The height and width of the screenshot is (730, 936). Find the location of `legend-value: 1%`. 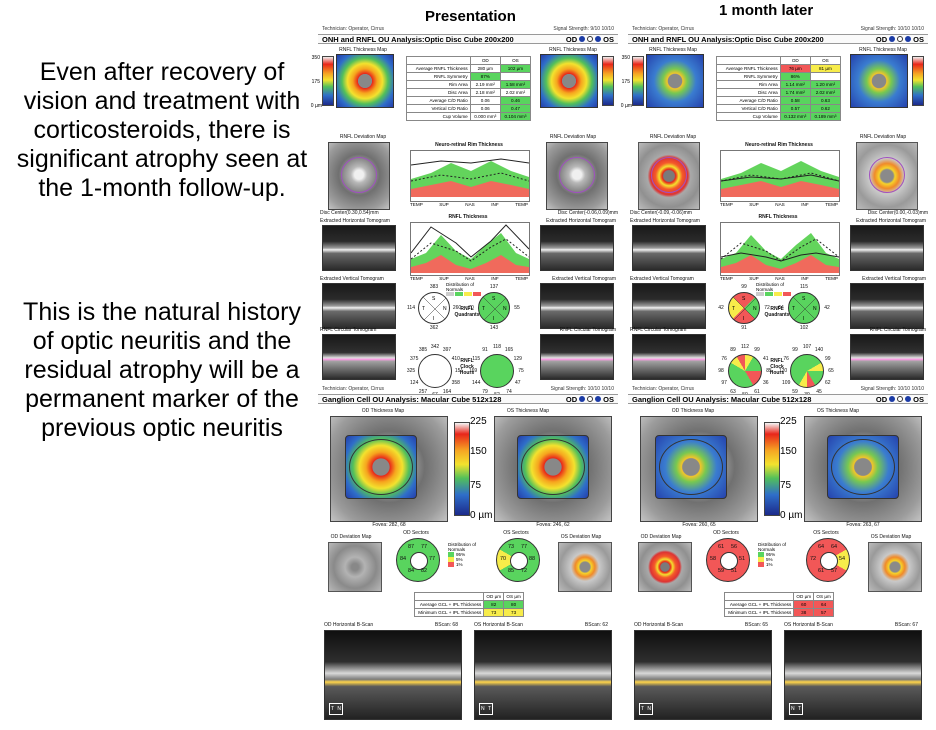

legend-value: 1% is located at coordinates (769, 564).